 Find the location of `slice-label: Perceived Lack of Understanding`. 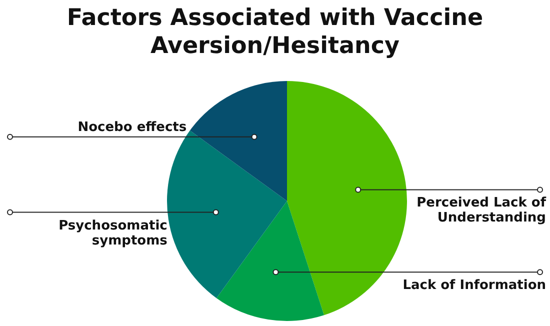

slice-label: Perceived Lack of Understanding is located at coordinates (481, 211).